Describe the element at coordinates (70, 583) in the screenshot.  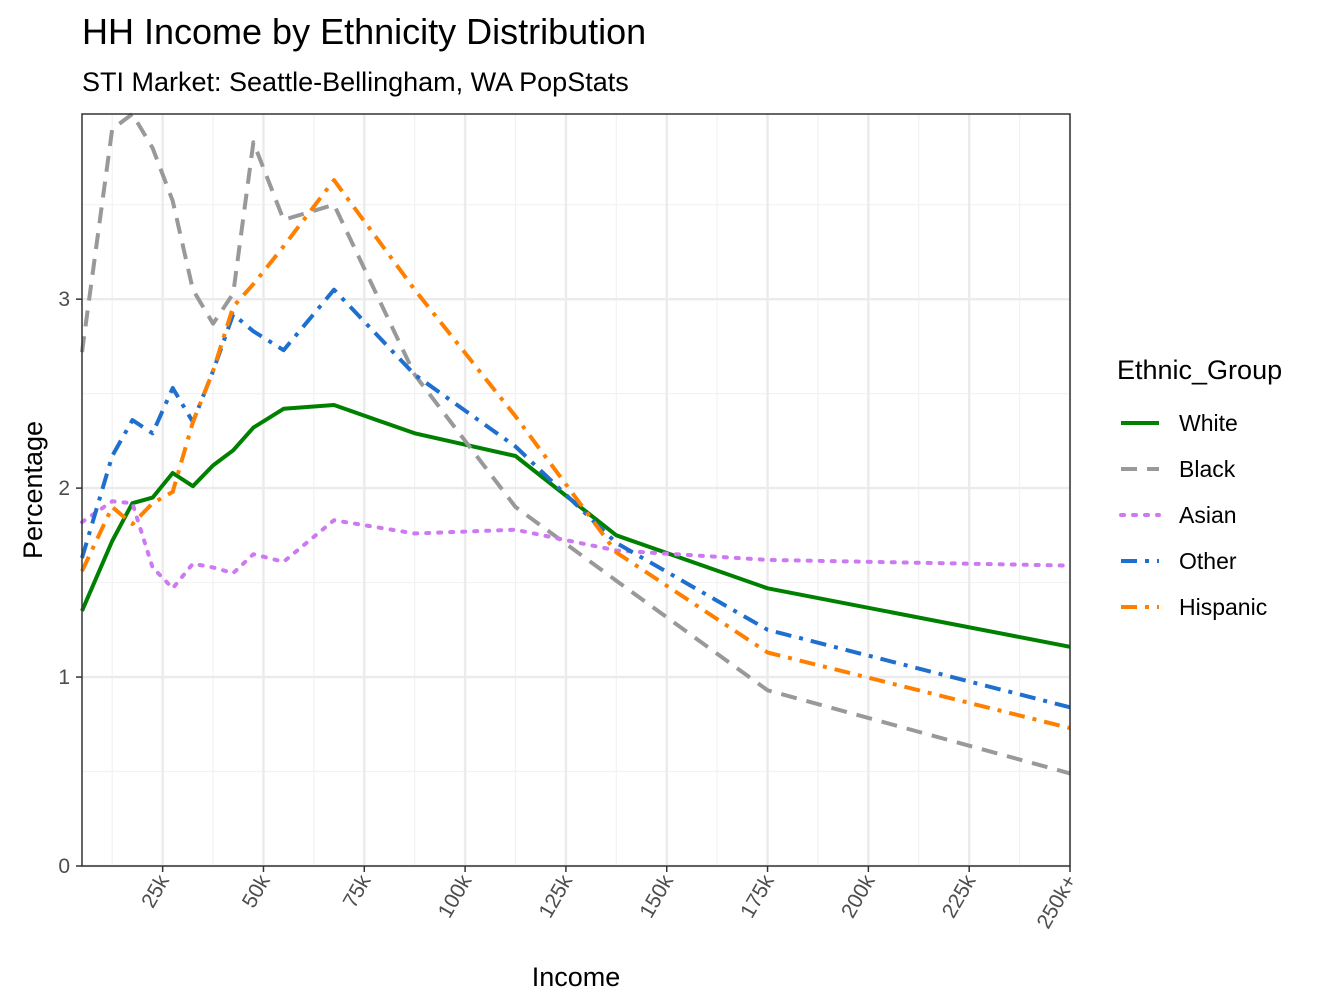
I see `y-axis-ticks: 0 1 2 3` at that location.